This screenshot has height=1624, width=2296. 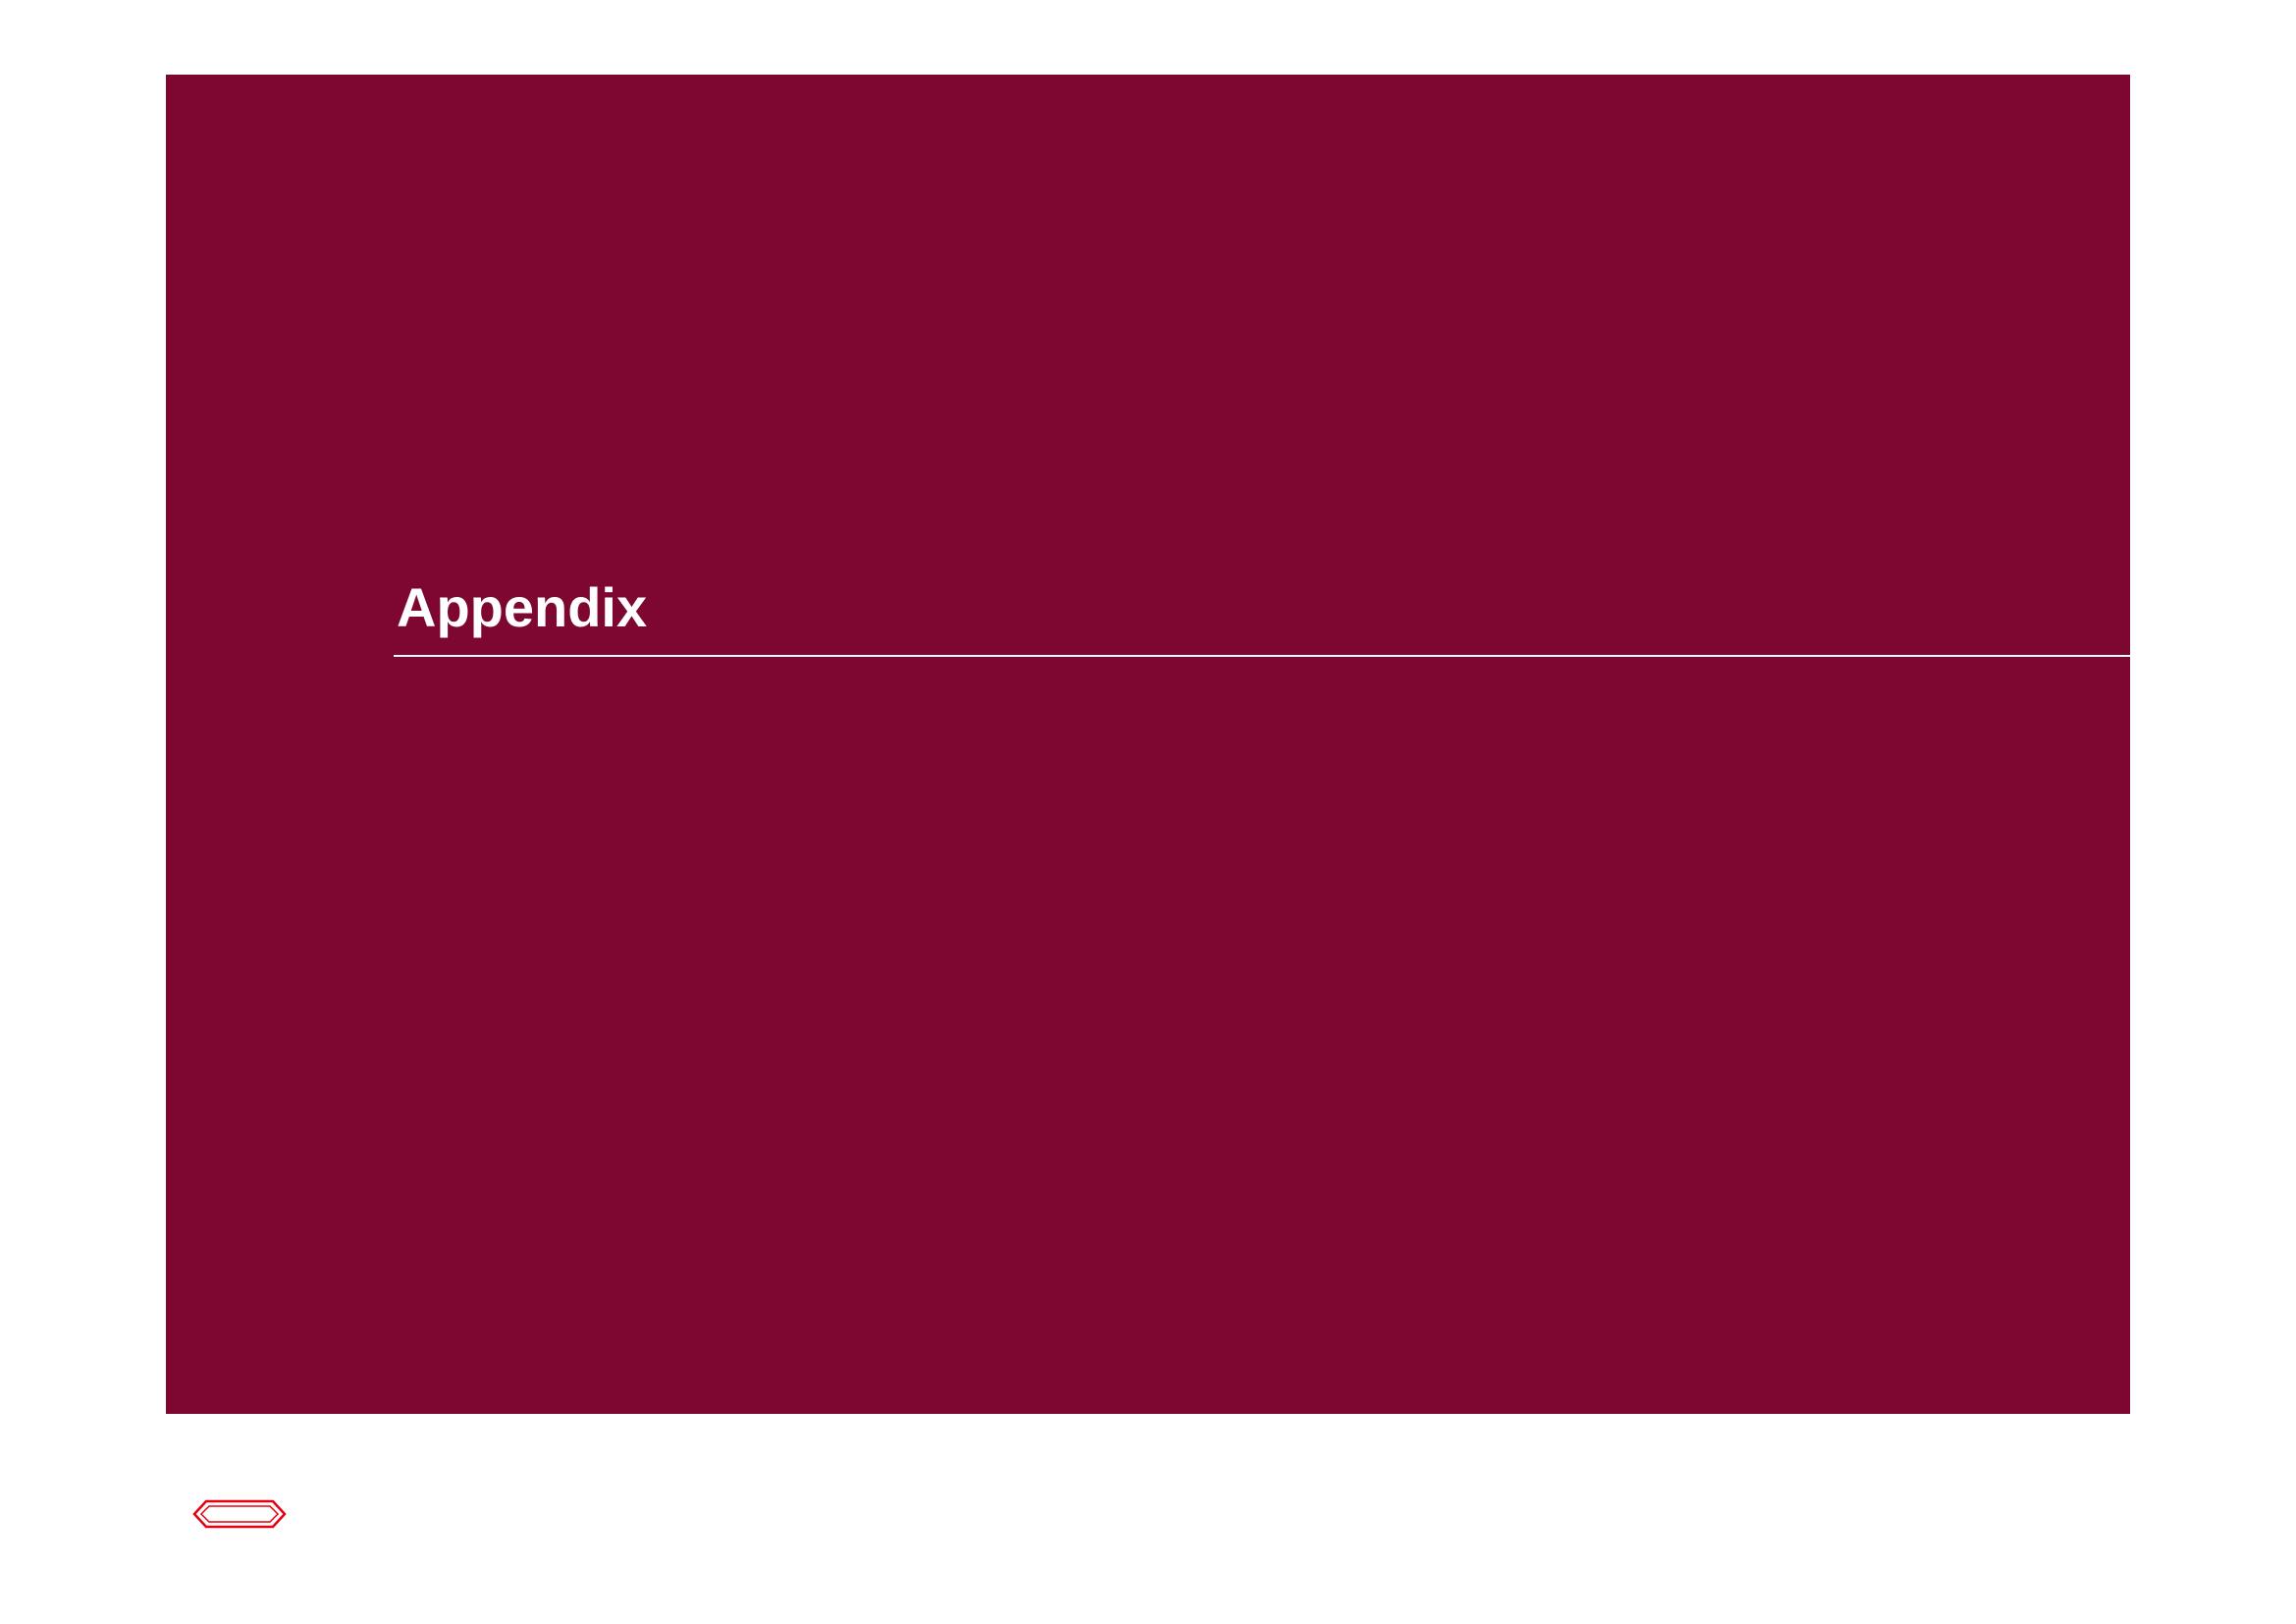 I want to click on takeda-logo-mark, so click(x=239, y=1514).